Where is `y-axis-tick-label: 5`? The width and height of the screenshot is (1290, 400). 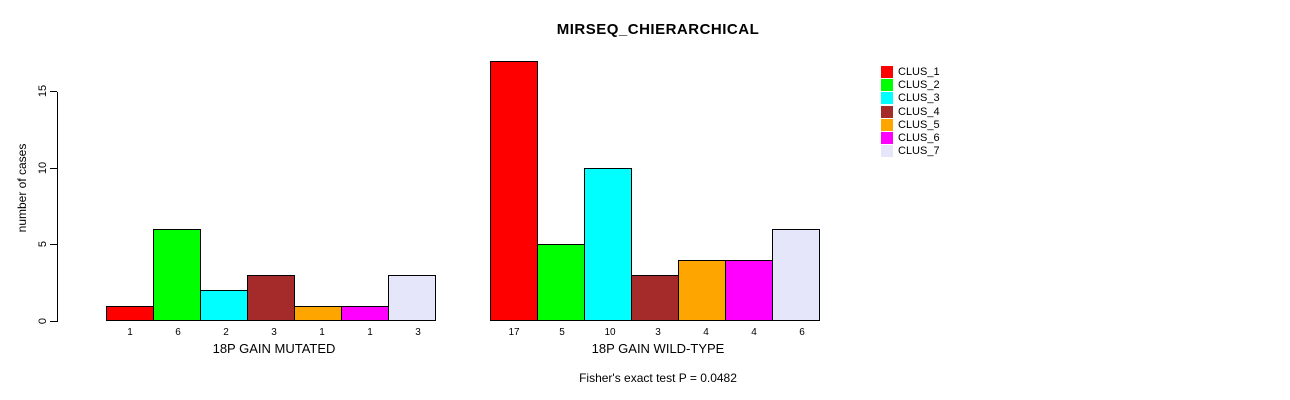
y-axis-tick-label: 5 is located at coordinates (43, 244).